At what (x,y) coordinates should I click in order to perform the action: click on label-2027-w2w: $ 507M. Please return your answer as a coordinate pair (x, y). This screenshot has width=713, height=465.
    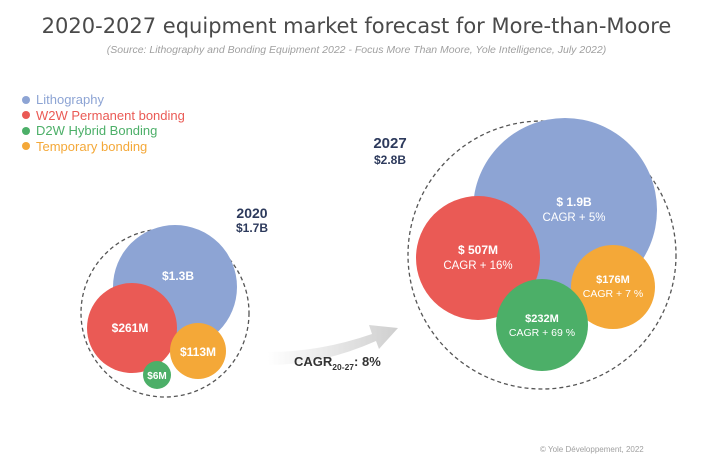
    Looking at the image, I should click on (478, 250).